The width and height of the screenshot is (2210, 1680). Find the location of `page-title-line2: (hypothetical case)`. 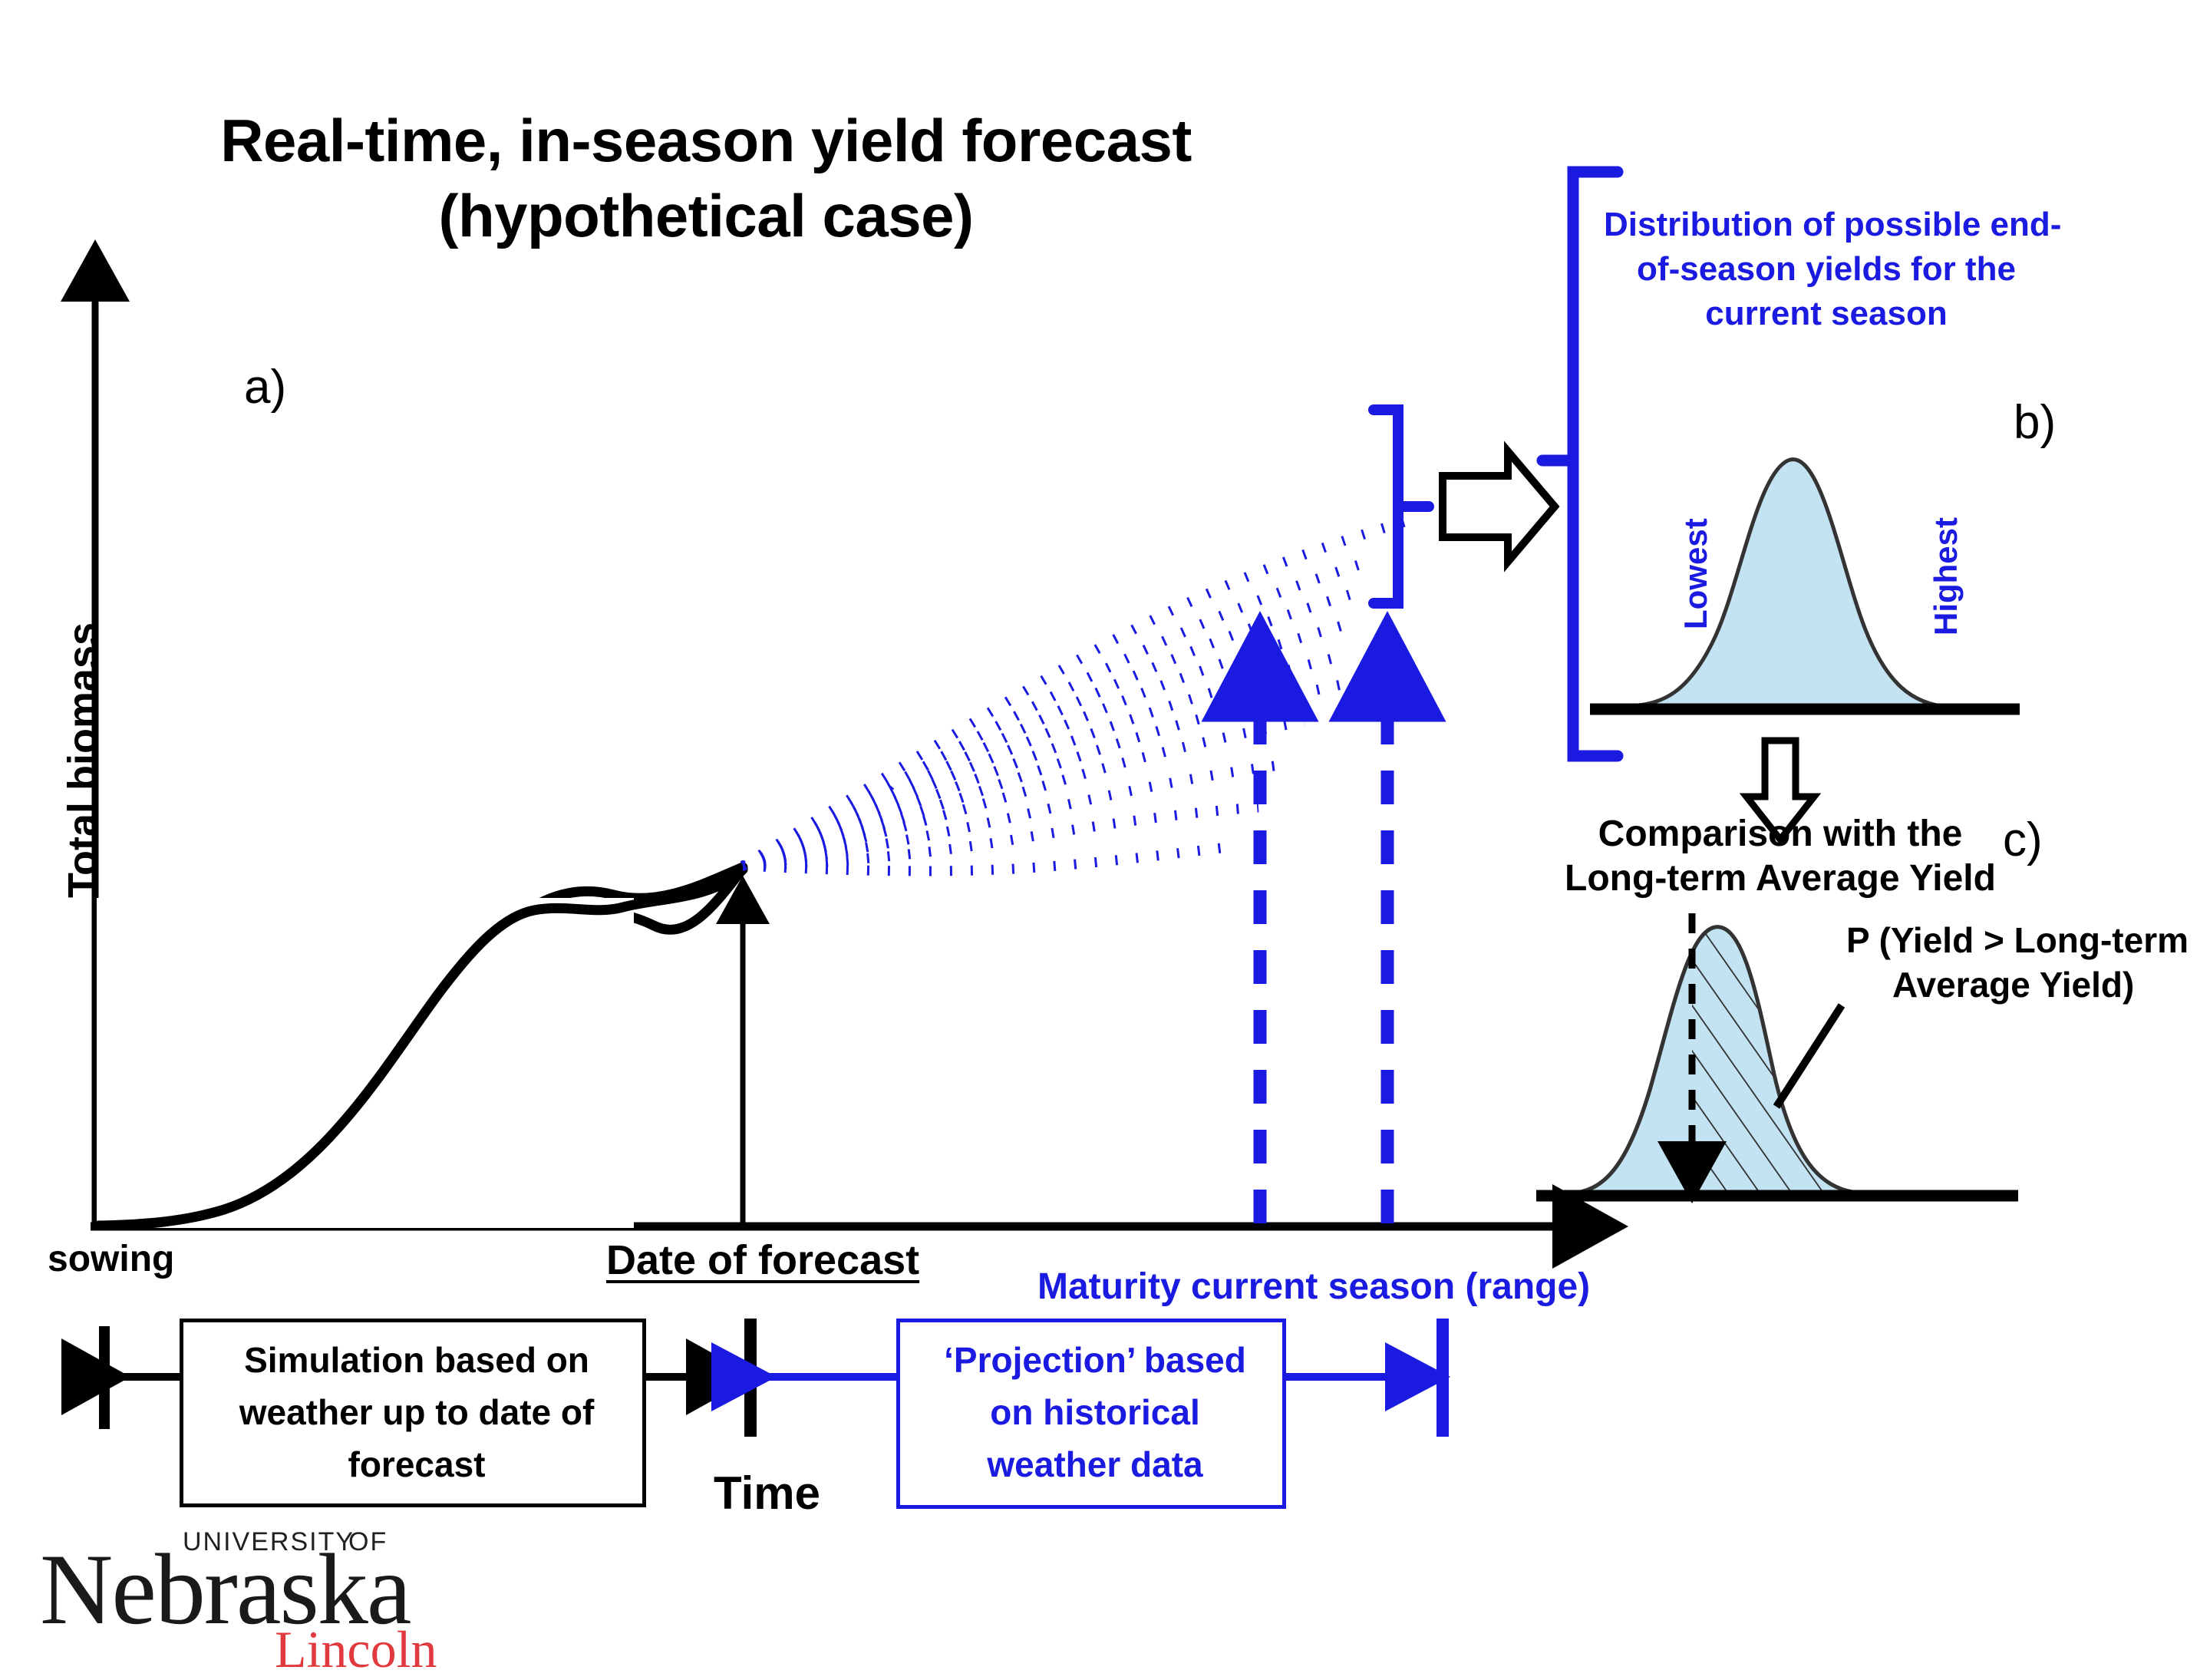

page-title-line2: (hypothetical case) is located at coordinates (706, 215).